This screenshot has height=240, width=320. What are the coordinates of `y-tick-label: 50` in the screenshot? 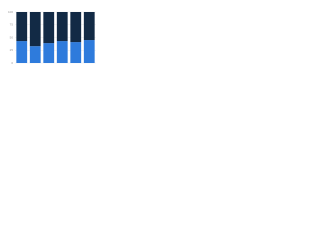 It's located at (12, 37).